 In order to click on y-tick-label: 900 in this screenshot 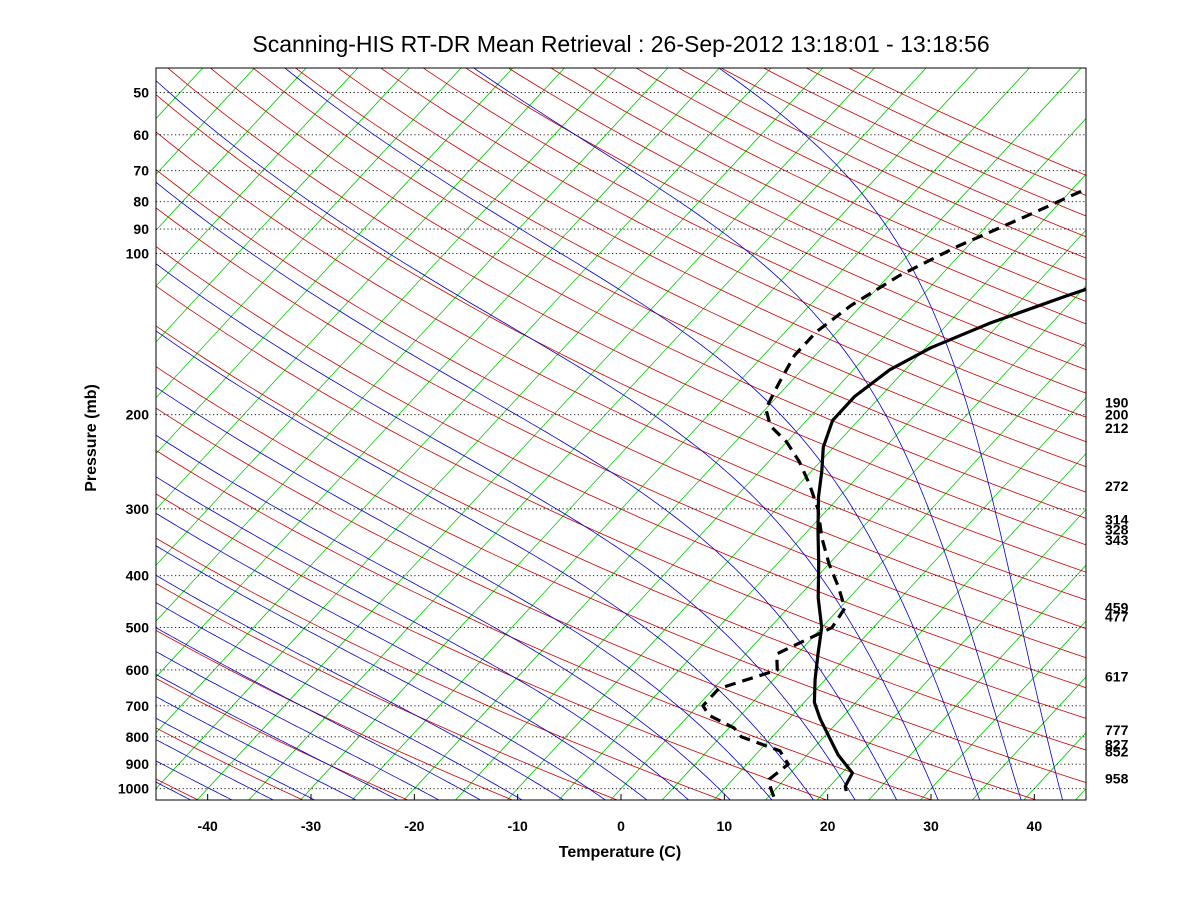, I will do `click(138, 764)`.